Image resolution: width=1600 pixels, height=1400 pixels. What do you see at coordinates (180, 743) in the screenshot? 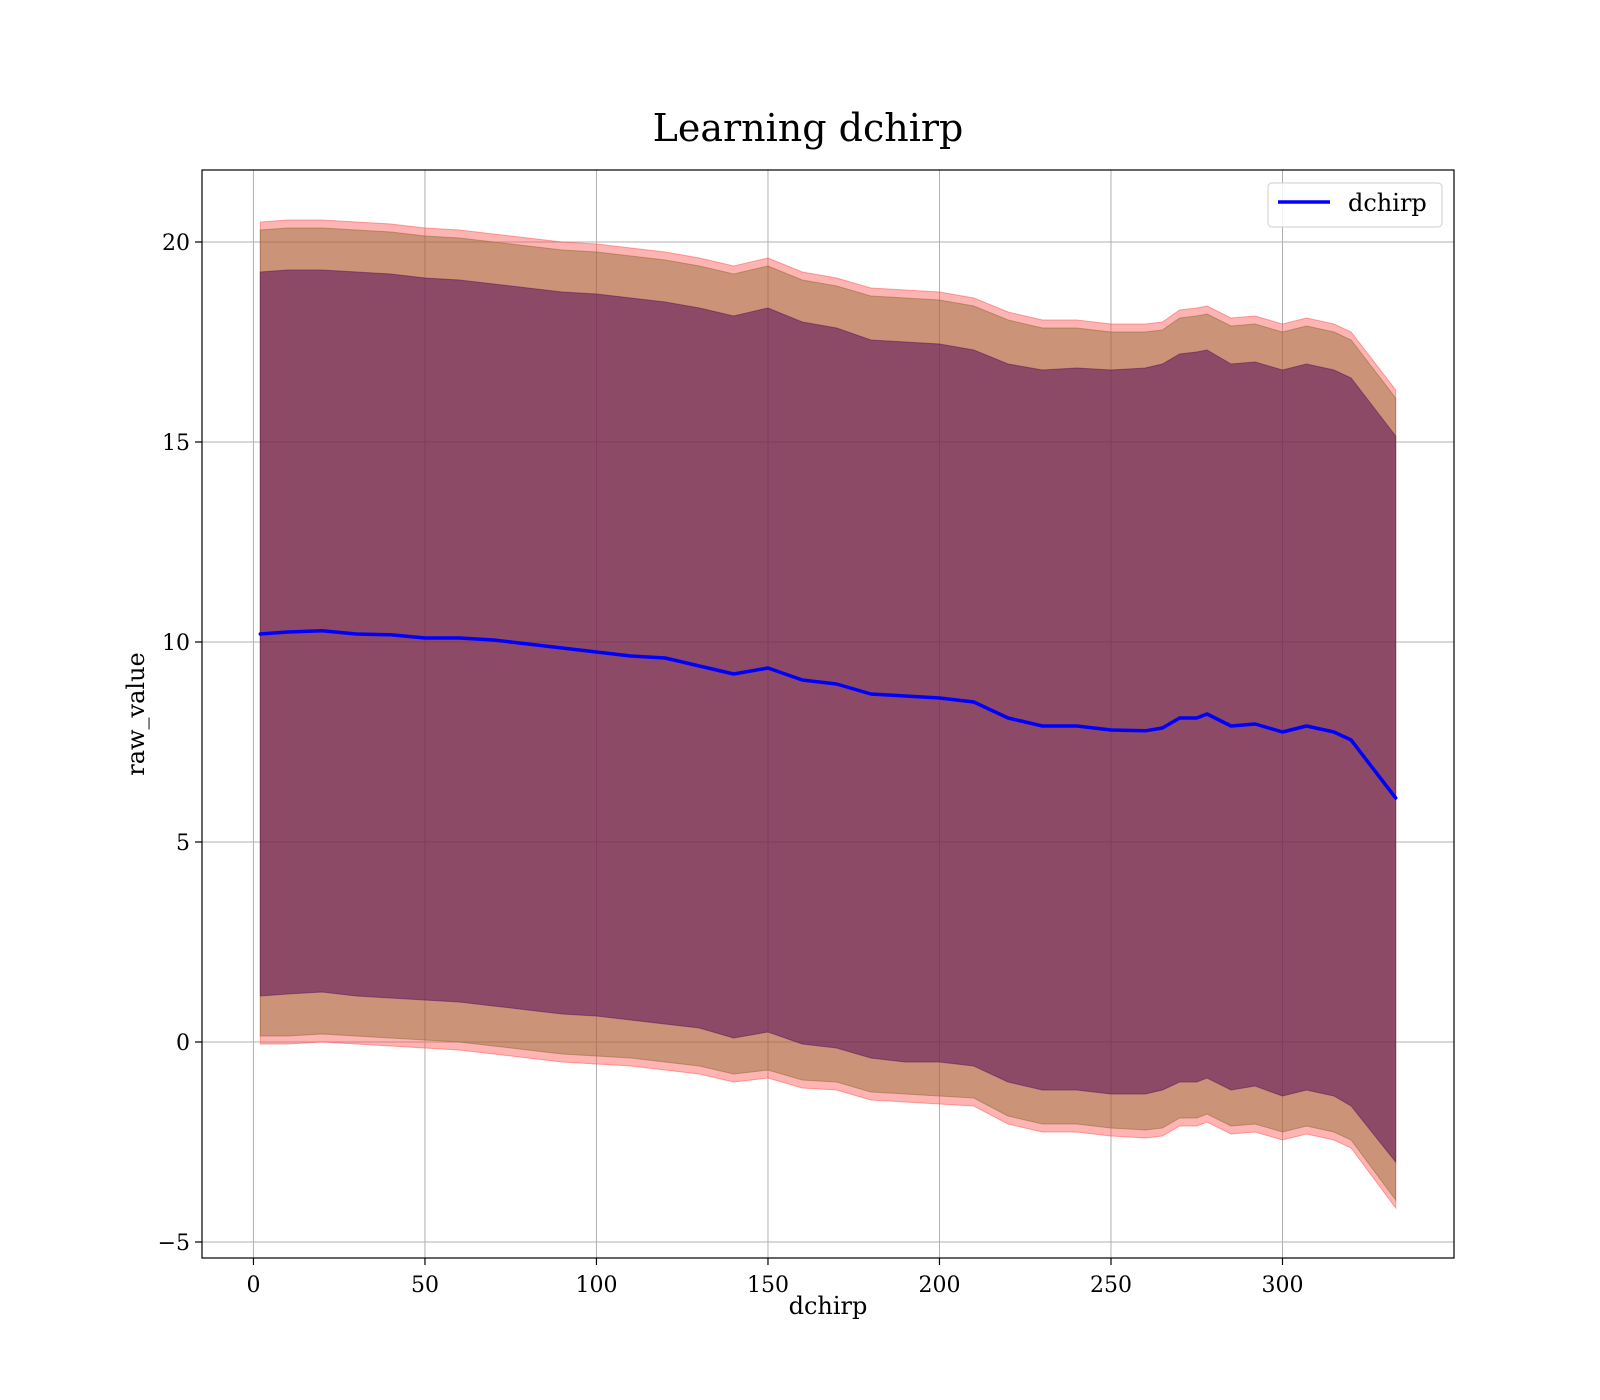
I see `y-axis-ticks: −5 0 5 10 15 20` at bounding box center [180, 743].